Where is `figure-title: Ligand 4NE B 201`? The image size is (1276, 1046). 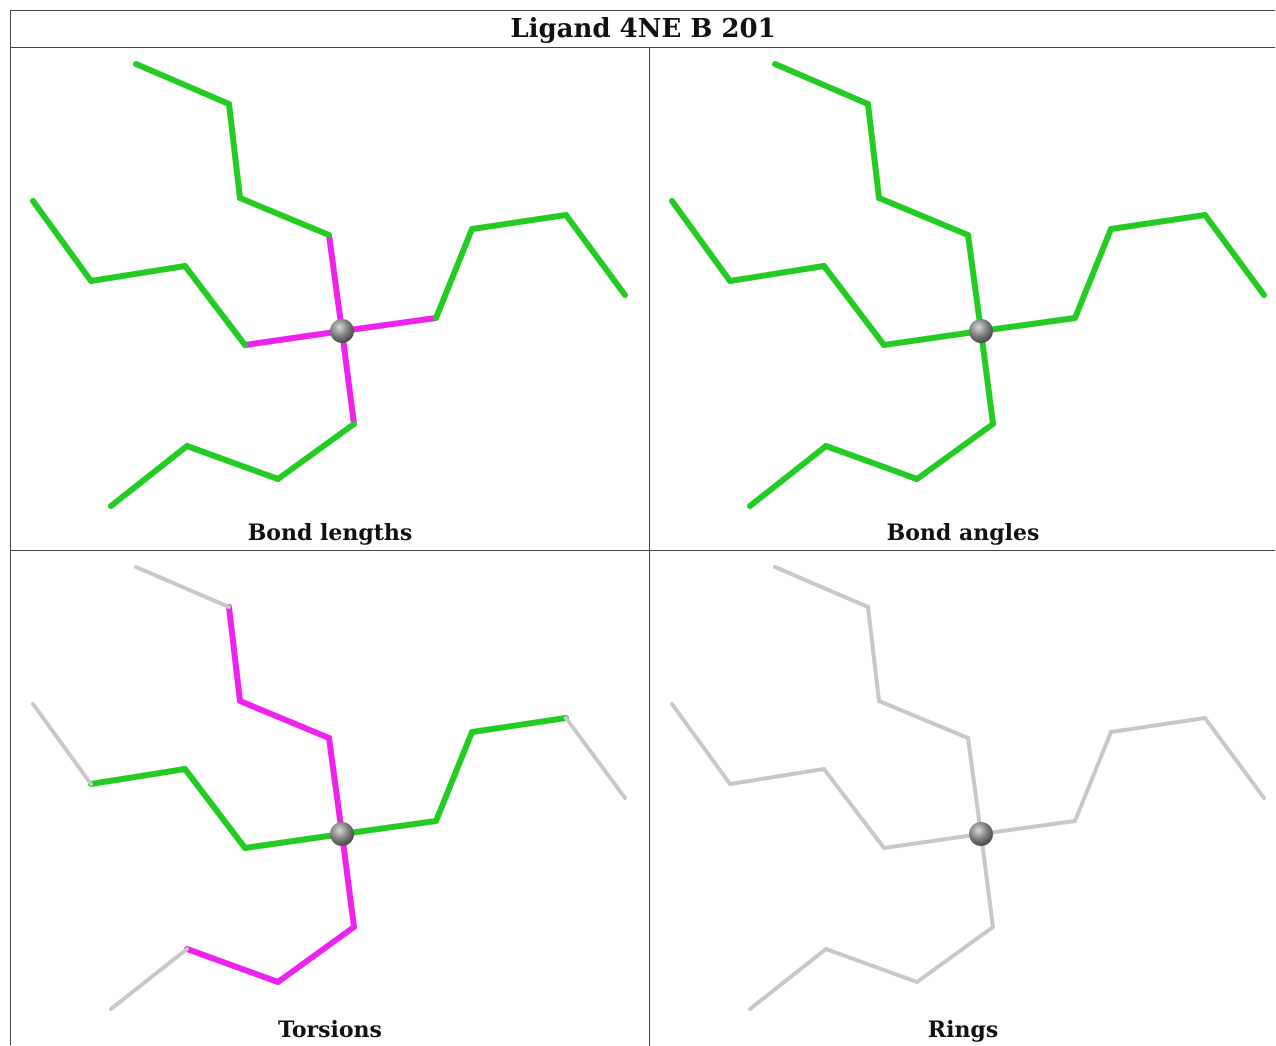
figure-title: Ligand 4NE B 201 is located at coordinates (643, 29).